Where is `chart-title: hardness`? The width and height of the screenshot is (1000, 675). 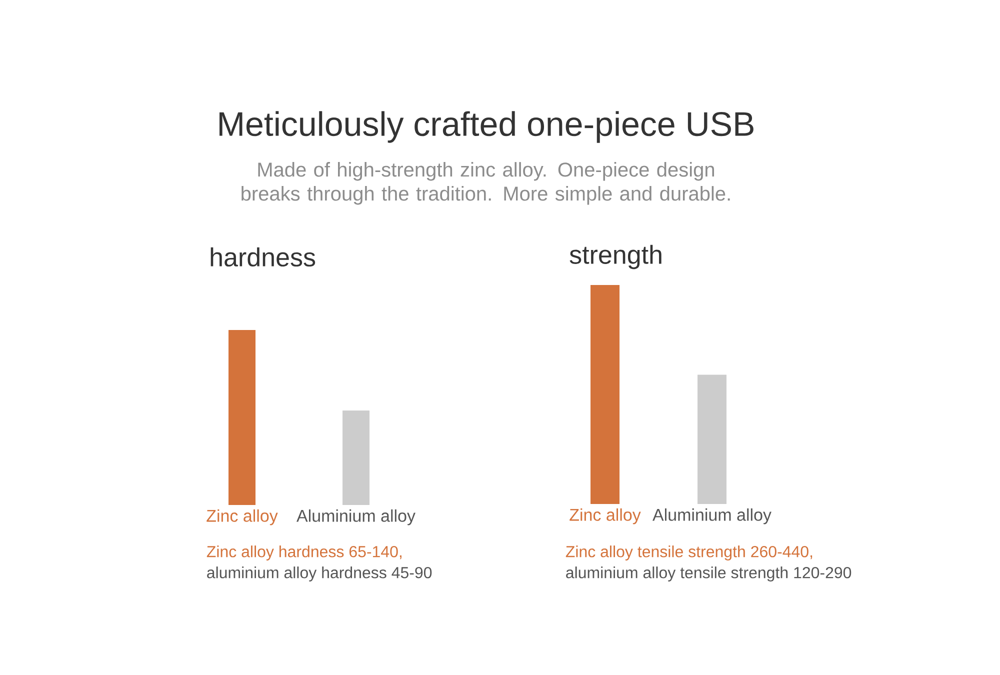 chart-title: hardness is located at coordinates (263, 257).